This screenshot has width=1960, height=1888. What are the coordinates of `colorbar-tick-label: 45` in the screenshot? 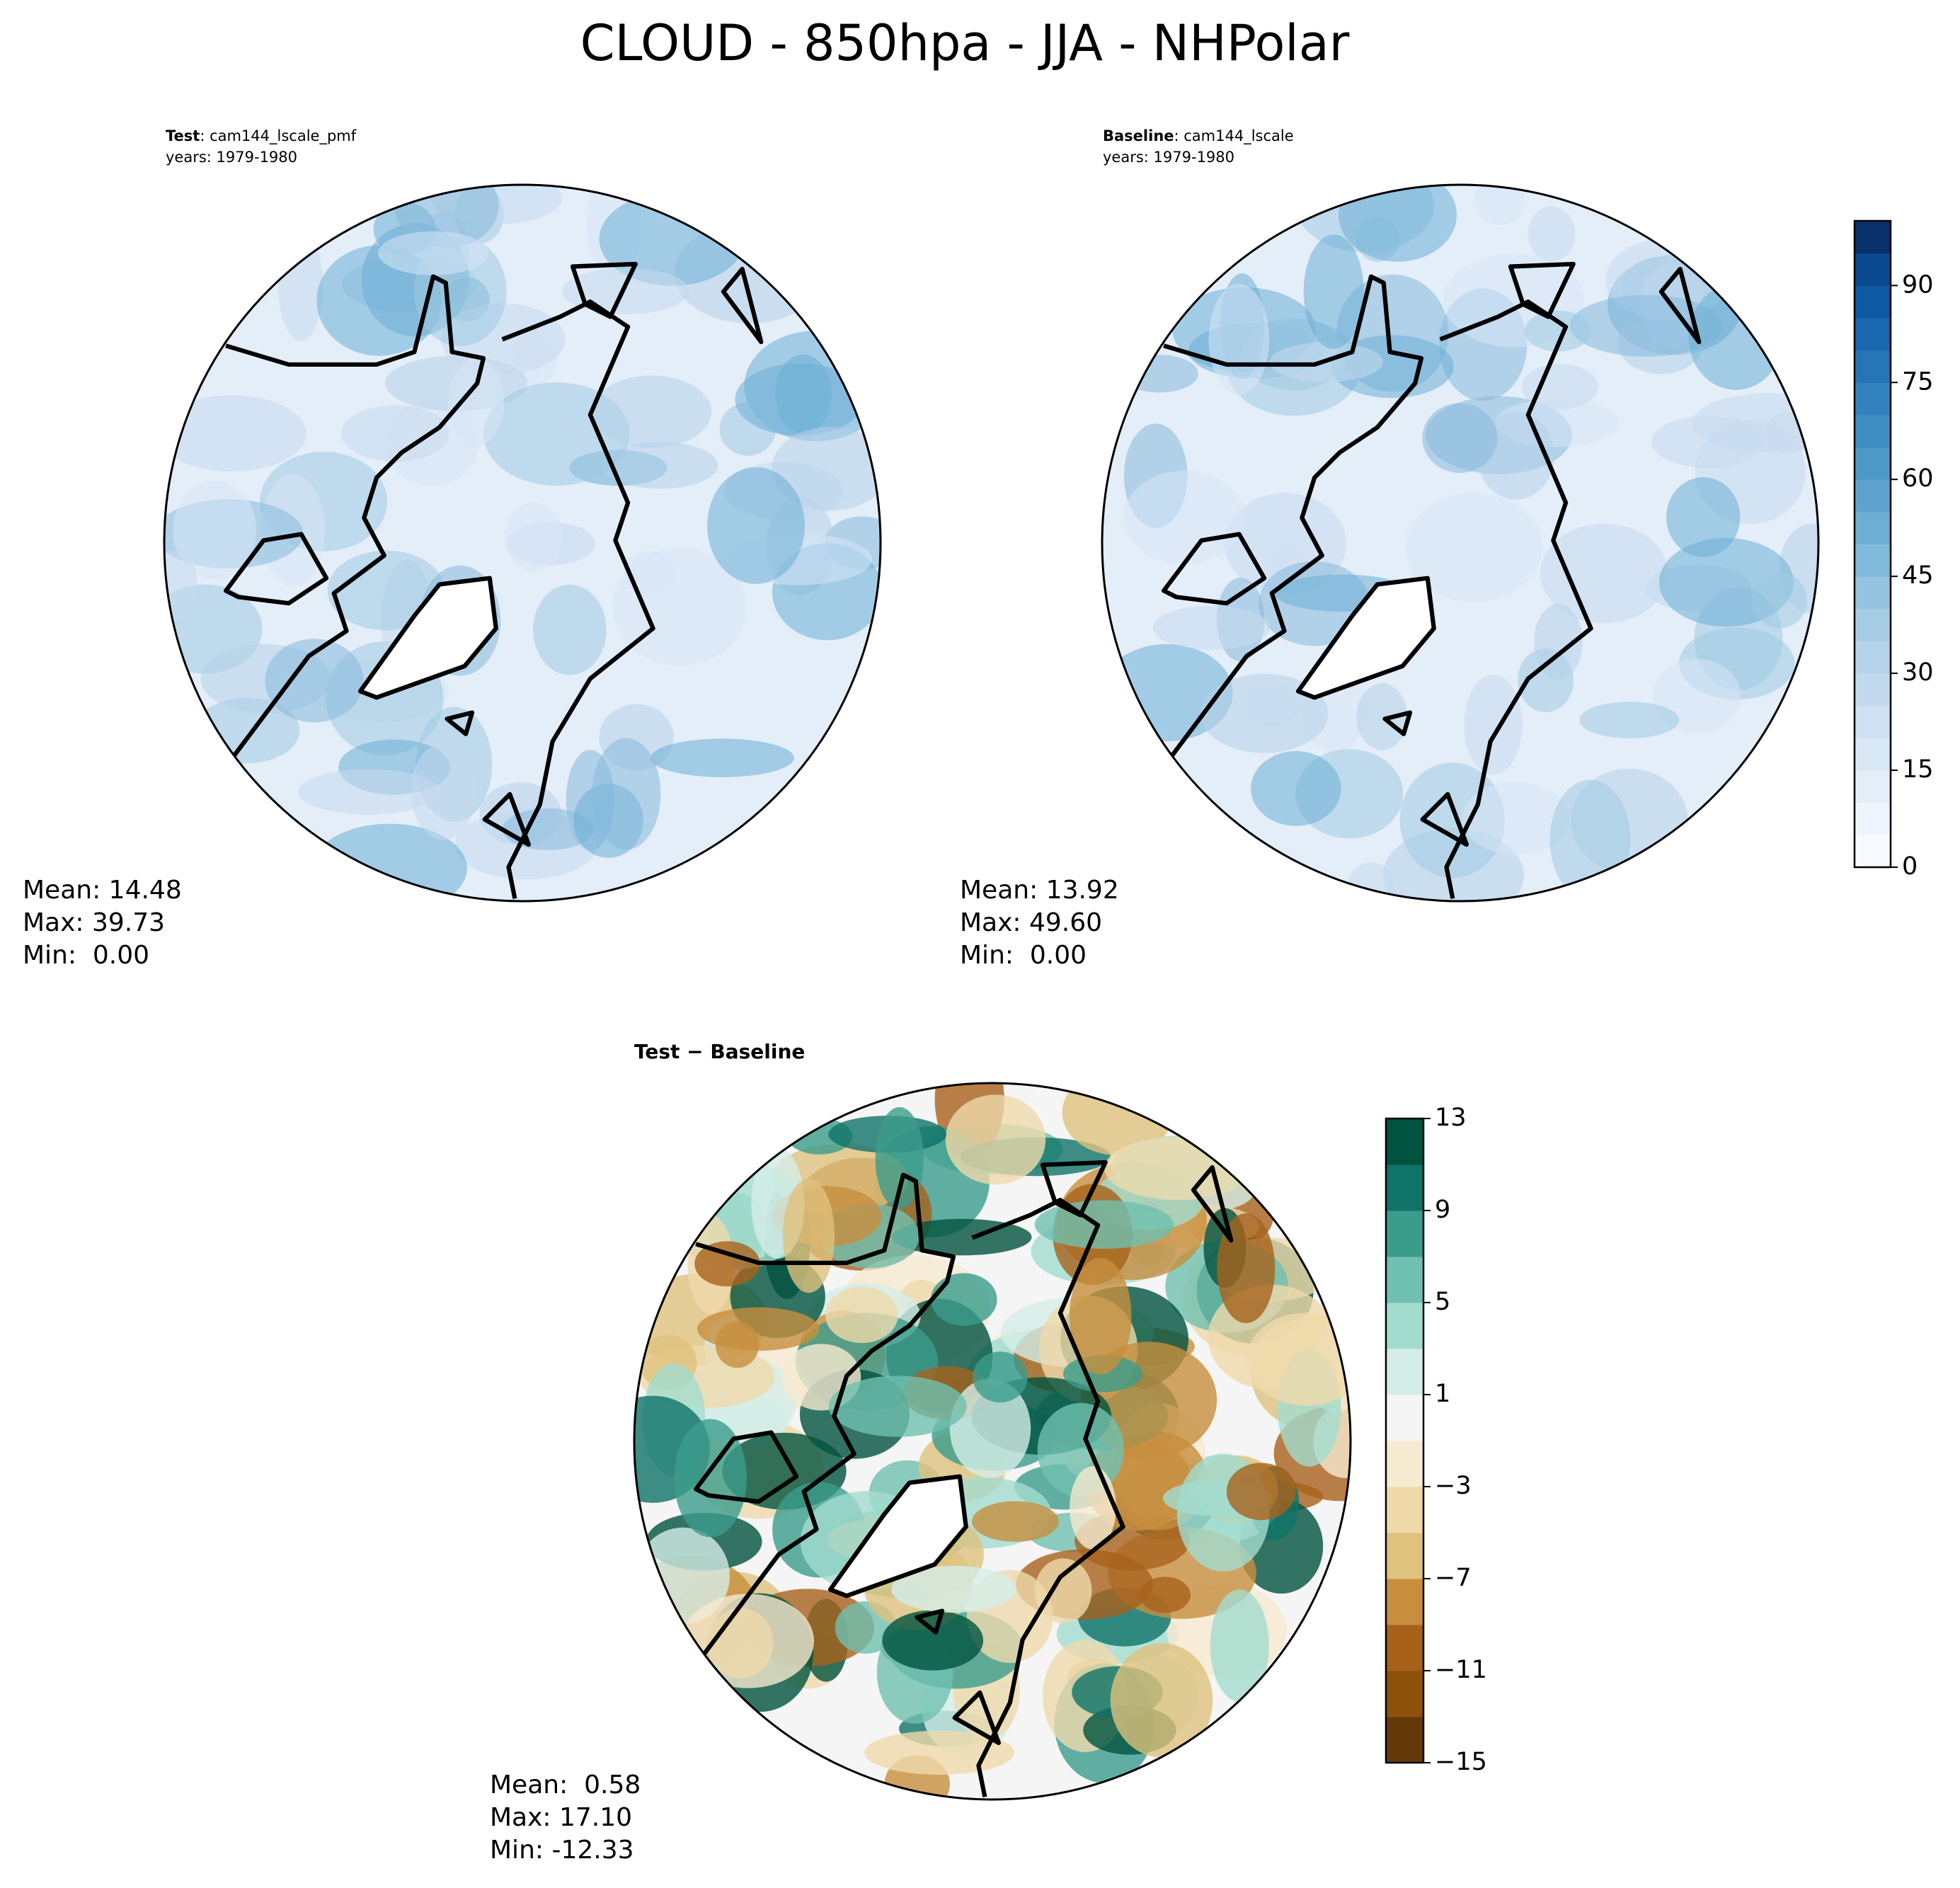 It's located at (1918, 575).